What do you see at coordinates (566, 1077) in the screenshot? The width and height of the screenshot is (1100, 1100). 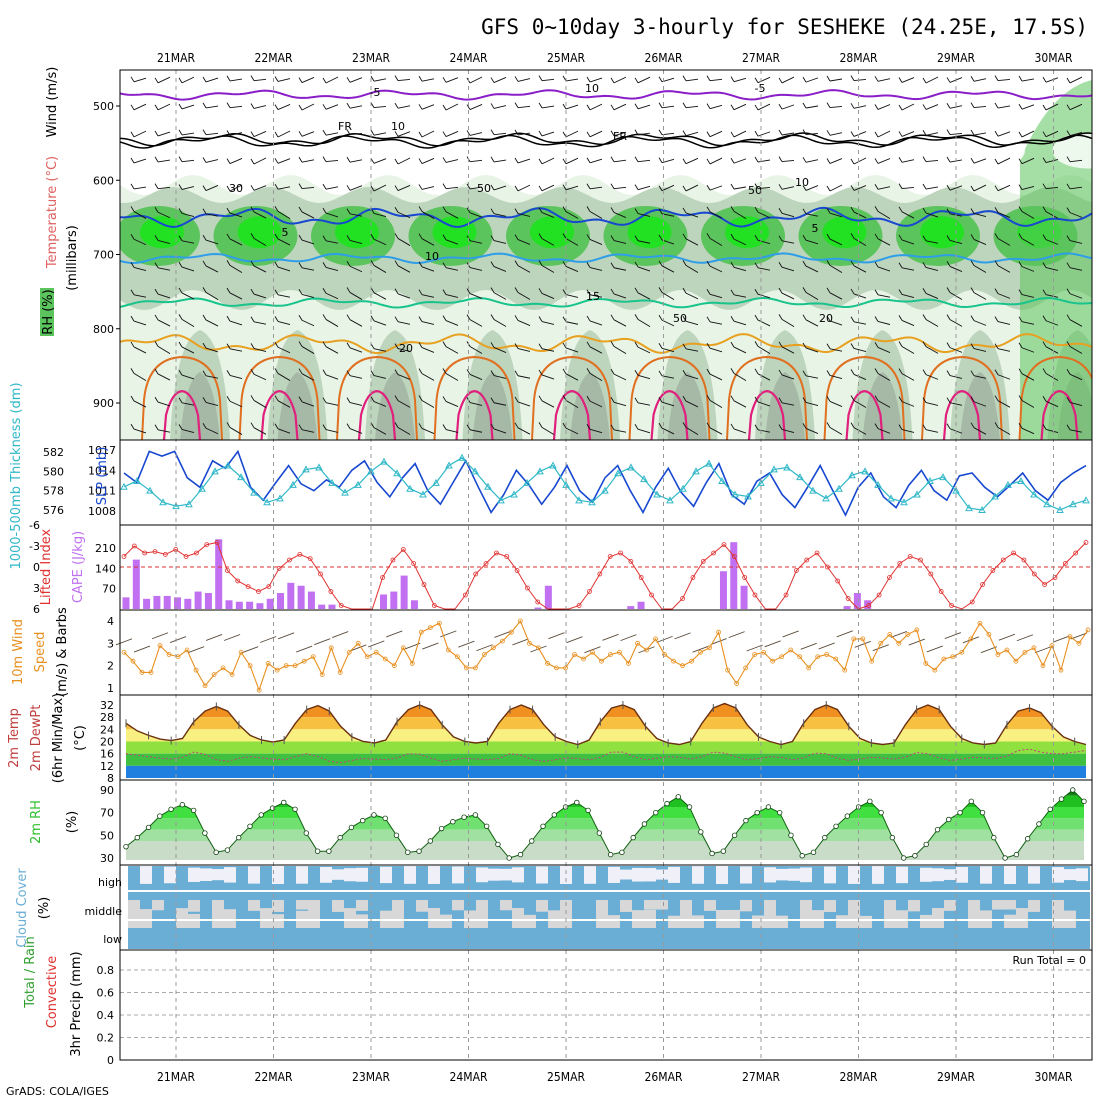 I see `date-label-bottom: 25MAR` at bounding box center [566, 1077].